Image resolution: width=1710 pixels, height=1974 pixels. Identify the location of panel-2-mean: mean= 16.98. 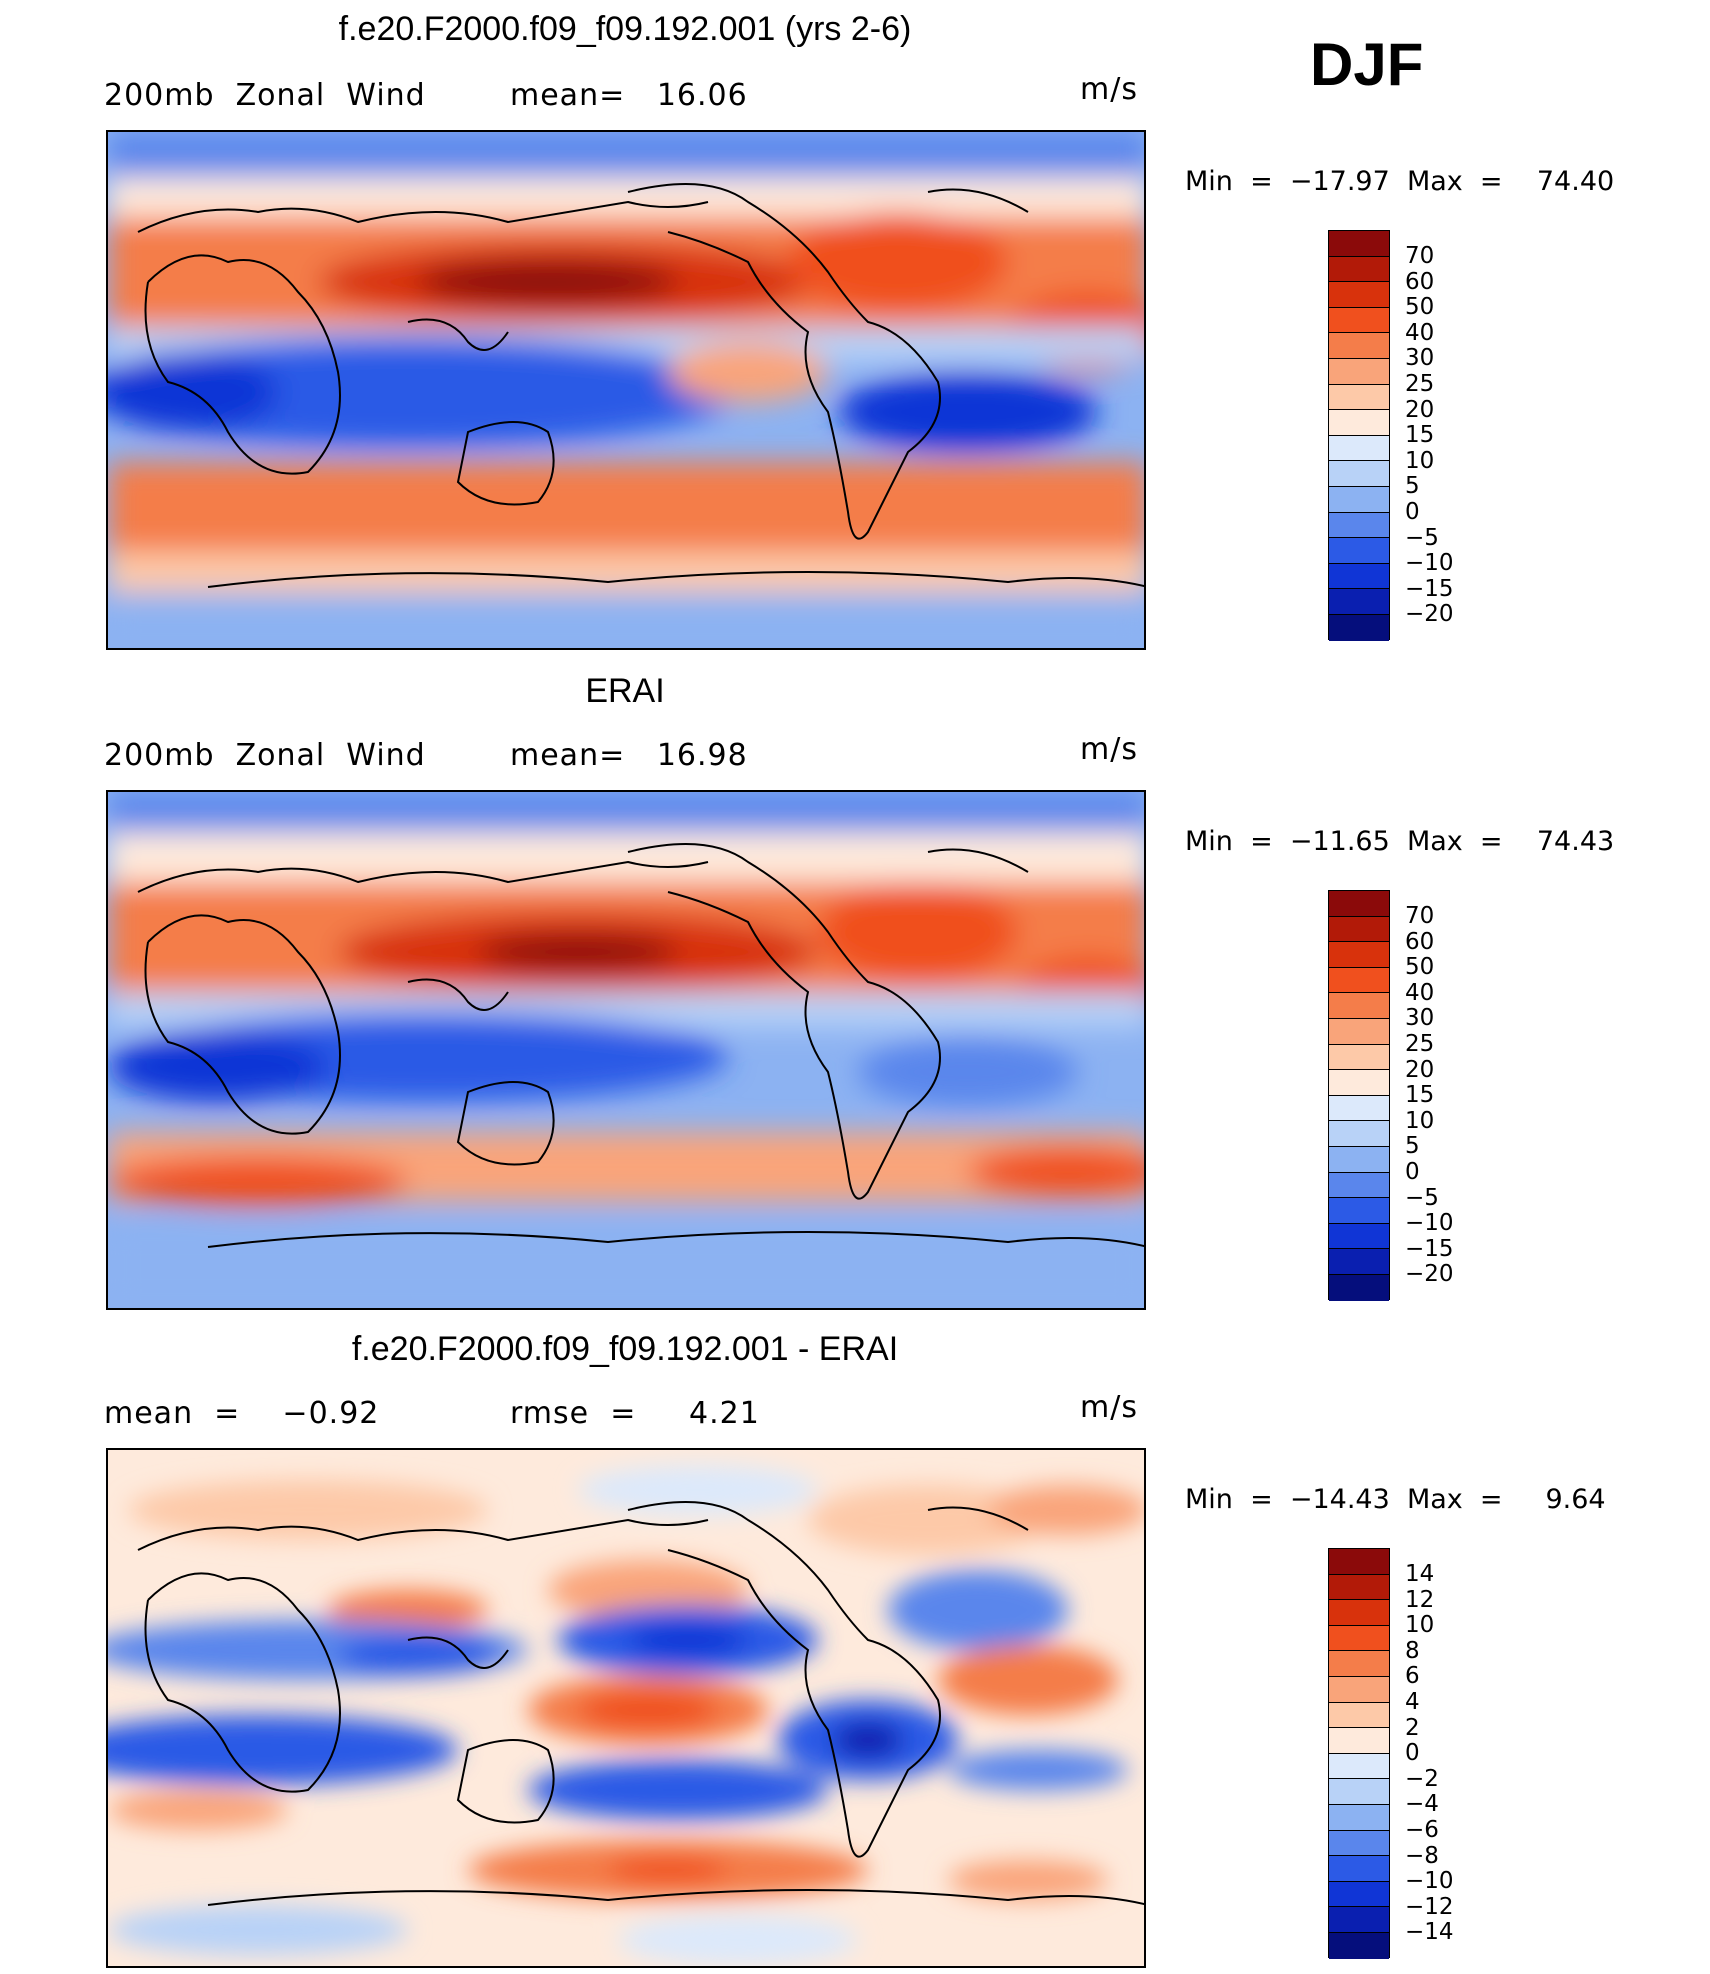
(629, 755).